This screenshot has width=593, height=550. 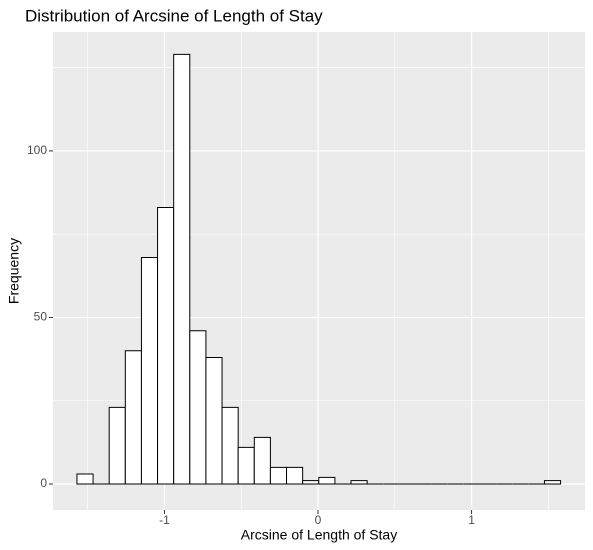 I want to click on x-tick-label: 1, so click(x=471, y=520).